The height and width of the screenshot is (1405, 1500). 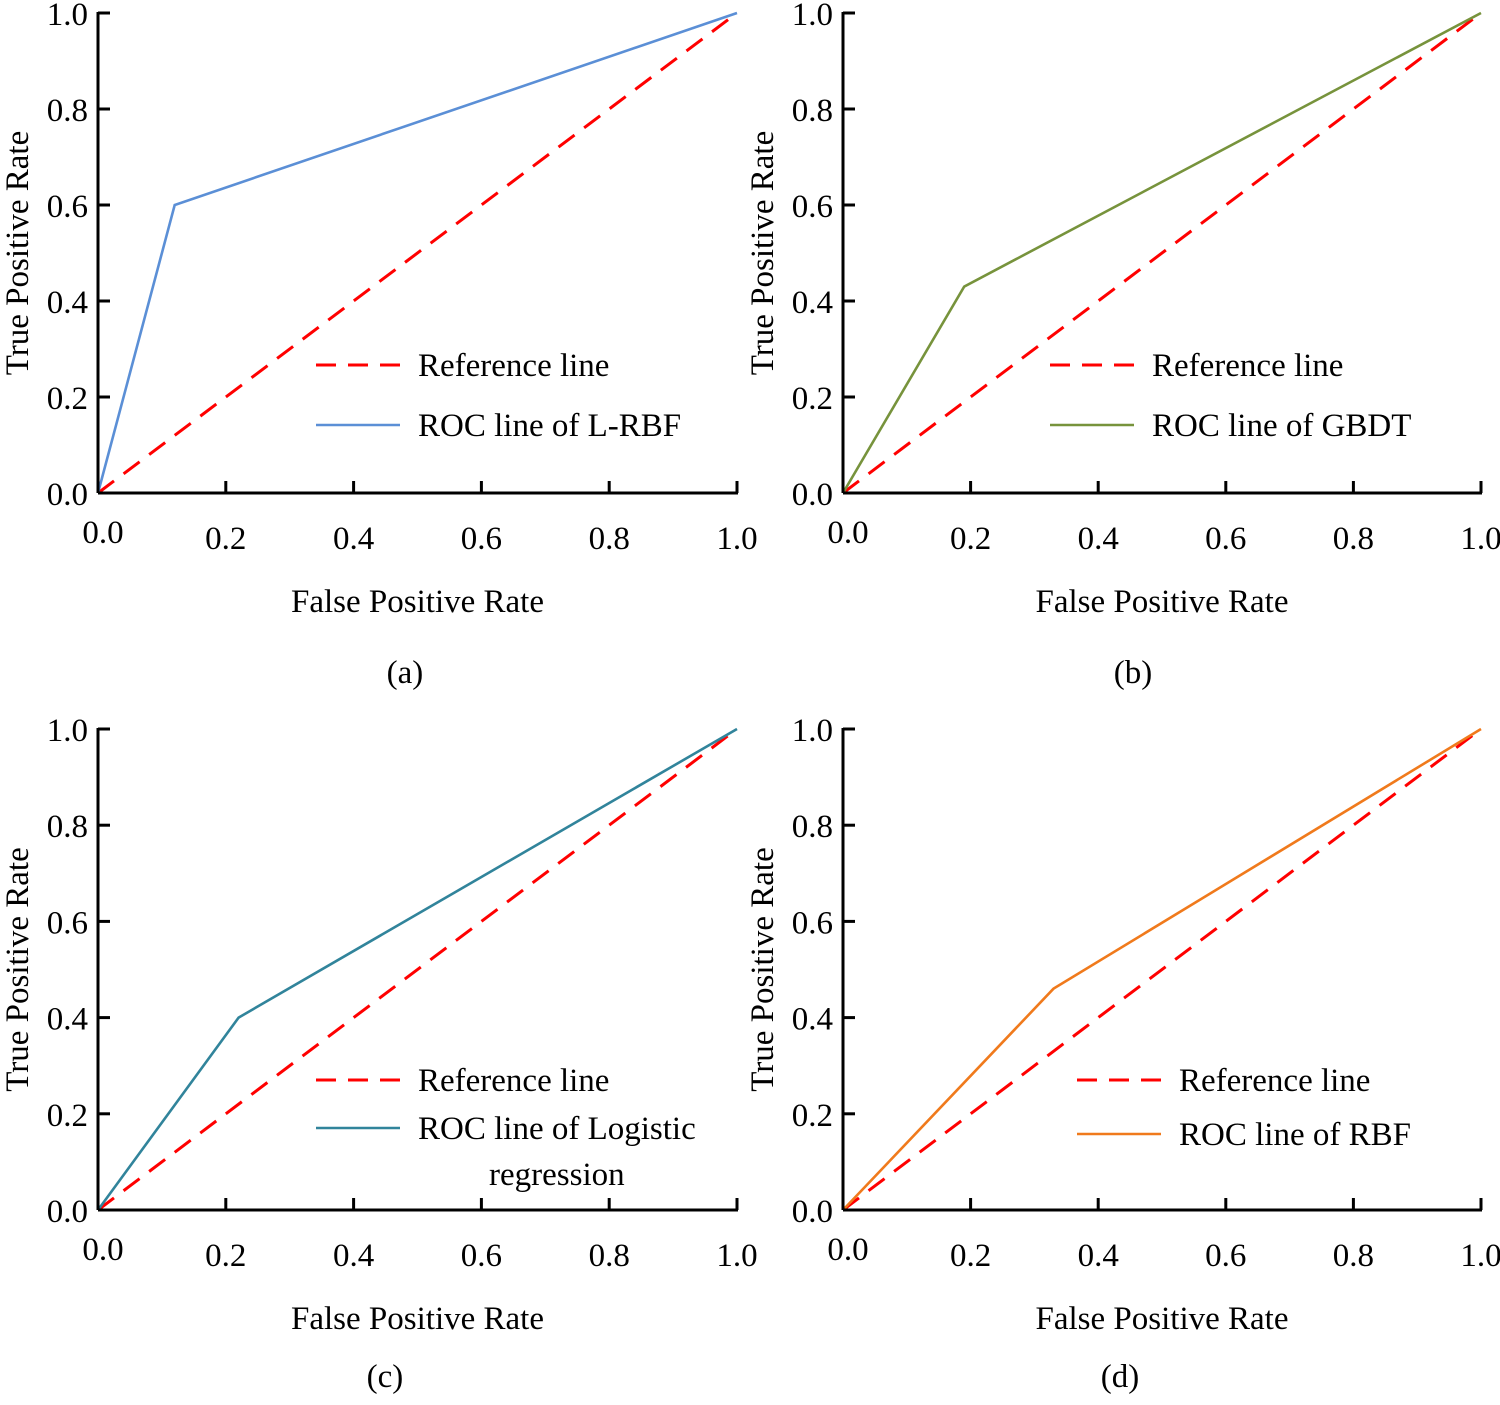 I want to click on legend-label: ROC line of Logistic, so click(x=557, y=1129).